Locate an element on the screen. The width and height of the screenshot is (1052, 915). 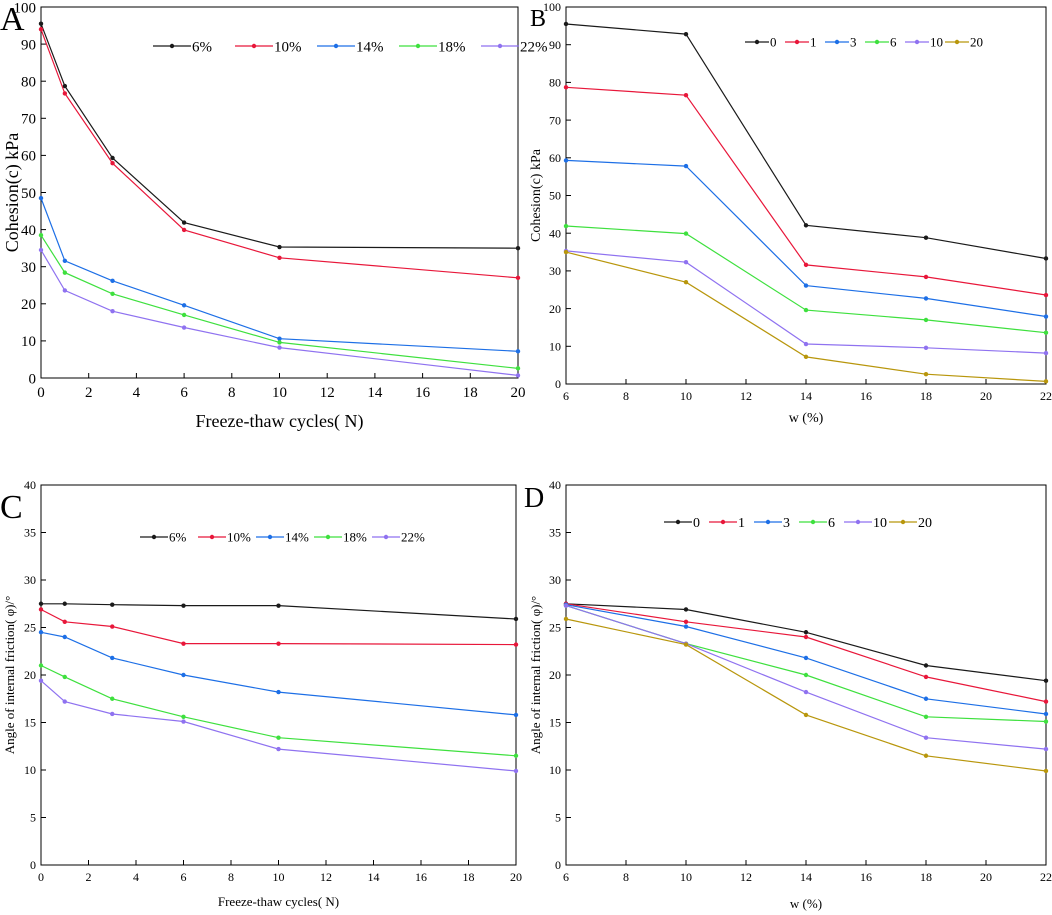
y-tick-label: 10 is located at coordinates (30, 770).